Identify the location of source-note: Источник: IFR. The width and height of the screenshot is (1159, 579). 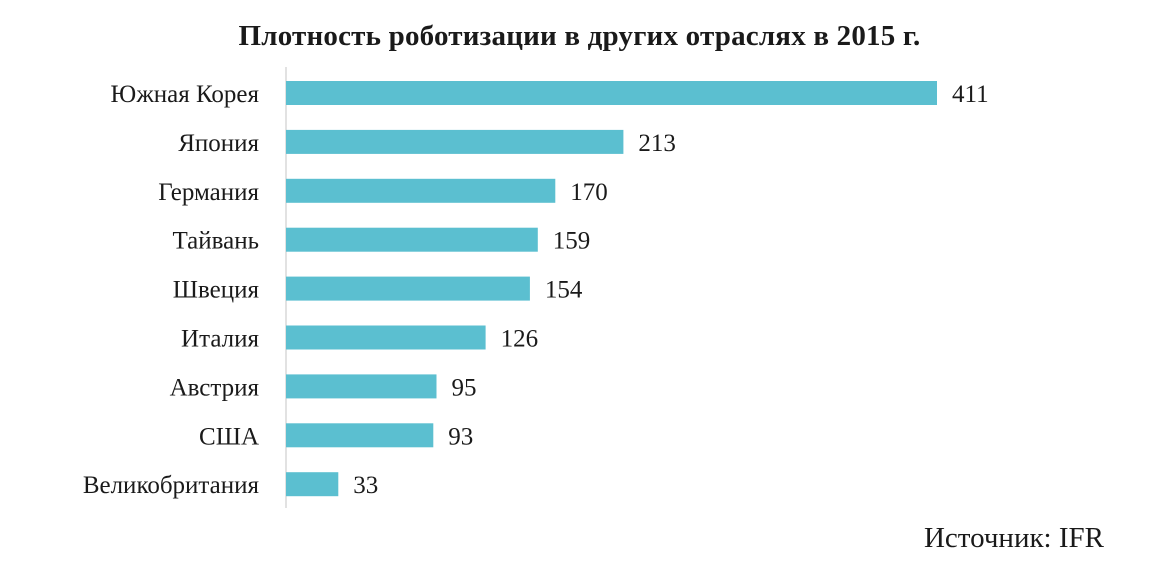
(1013, 538).